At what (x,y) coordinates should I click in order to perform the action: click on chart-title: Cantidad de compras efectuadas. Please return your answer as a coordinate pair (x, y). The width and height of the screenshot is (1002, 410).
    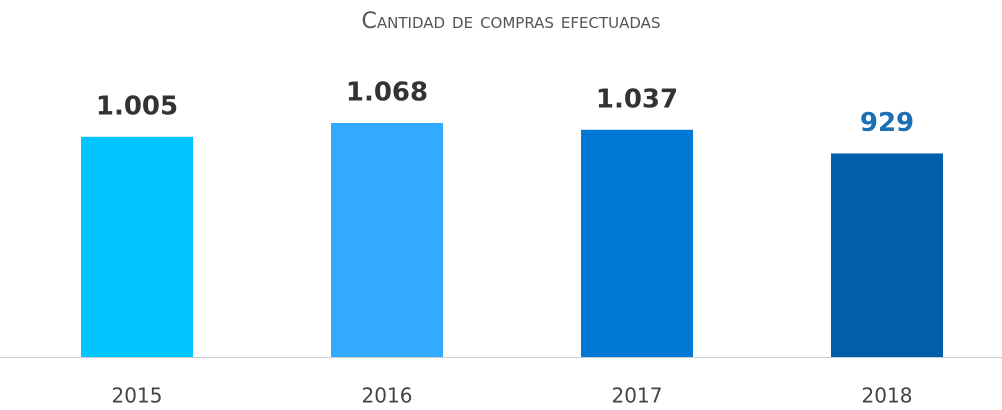
    Looking at the image, I should click on (511, 21).